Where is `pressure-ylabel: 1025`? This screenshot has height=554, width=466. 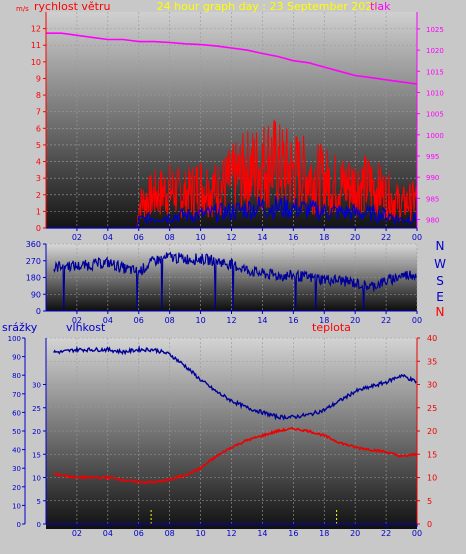 pressure-ylabel: 1025 is located at coordinates (435, 30).